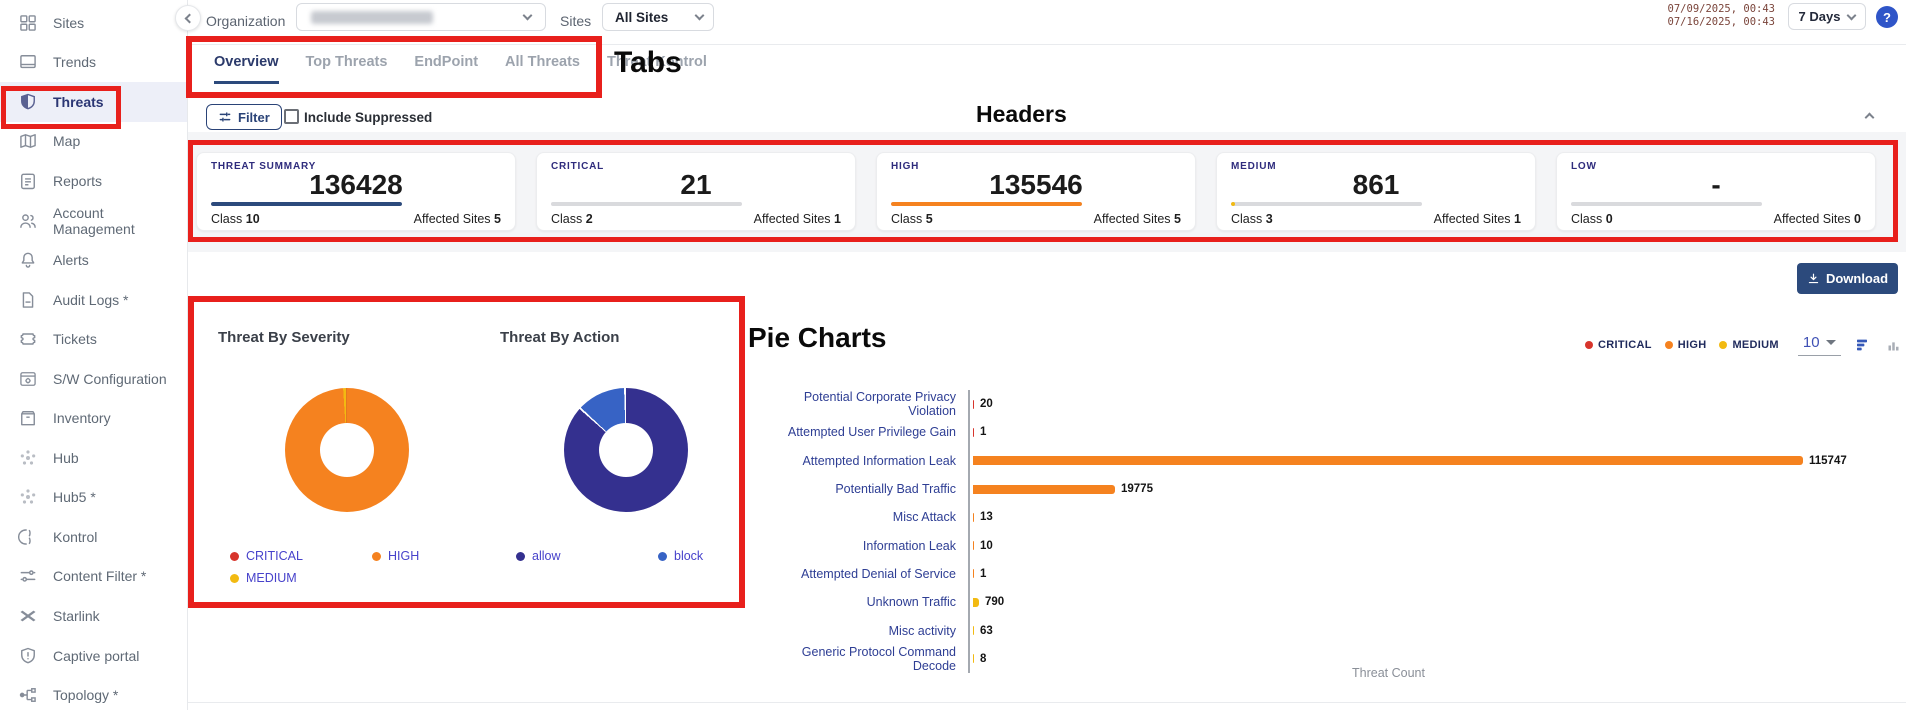 This screenshot has width=1906, height=710. What do you see at coordinates (74, 497) in the screenshot?
I see `sidebar-item-label: Hub5 *` at bounding box center [74, 497].